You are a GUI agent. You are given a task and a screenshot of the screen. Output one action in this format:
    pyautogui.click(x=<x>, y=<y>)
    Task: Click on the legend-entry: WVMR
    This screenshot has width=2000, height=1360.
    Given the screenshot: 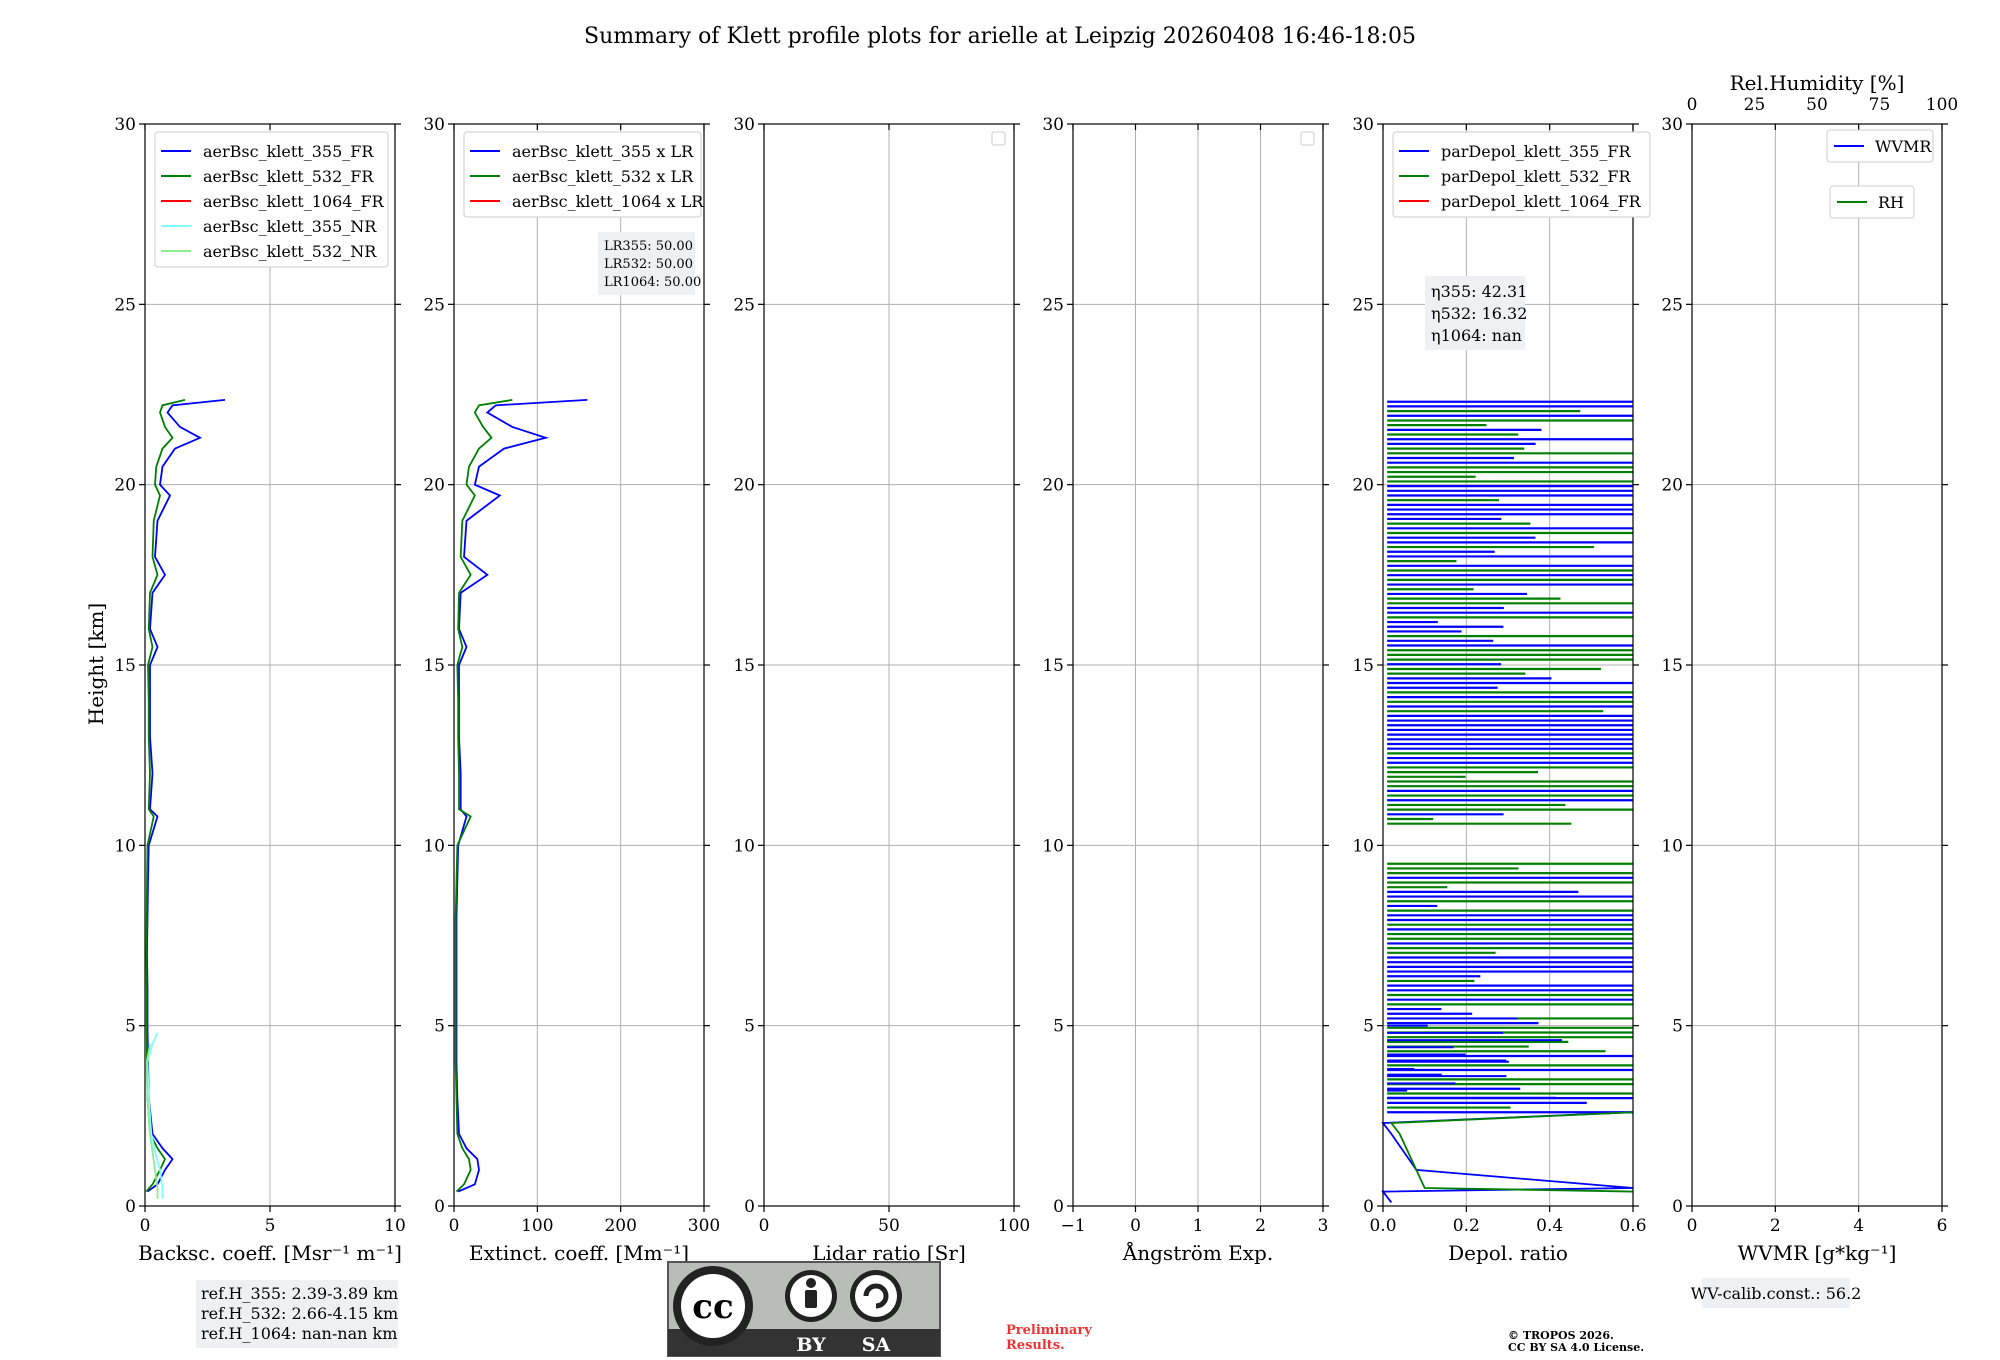 What is the action you would take?
    pyautogui.click(x=1903, y=146)
    